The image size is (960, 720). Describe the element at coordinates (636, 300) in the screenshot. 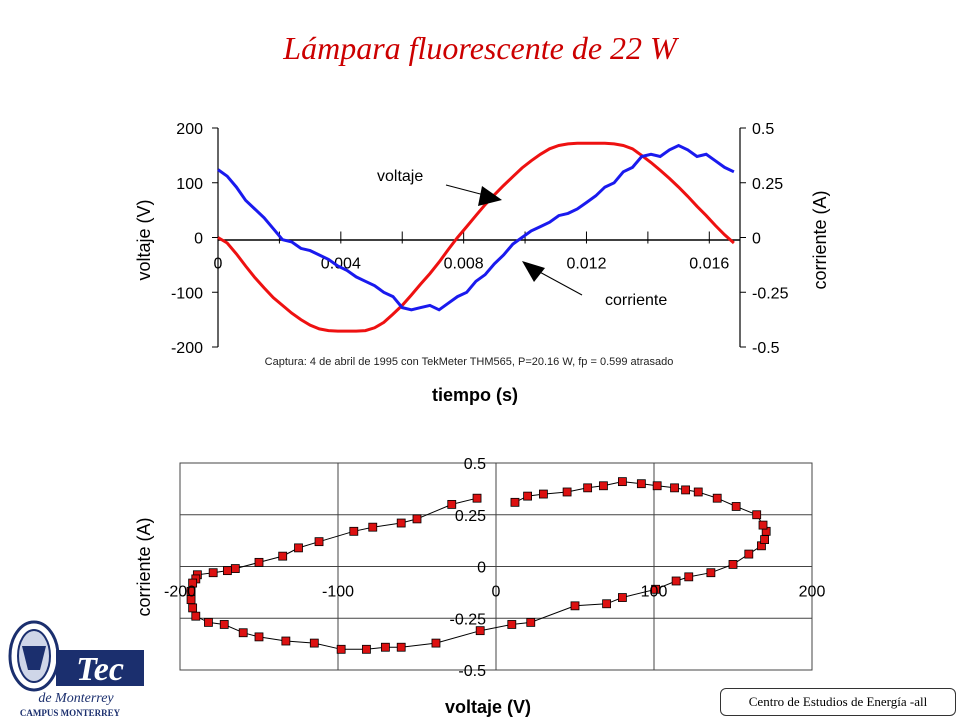

I see `current-annotation: corriente` at that location.